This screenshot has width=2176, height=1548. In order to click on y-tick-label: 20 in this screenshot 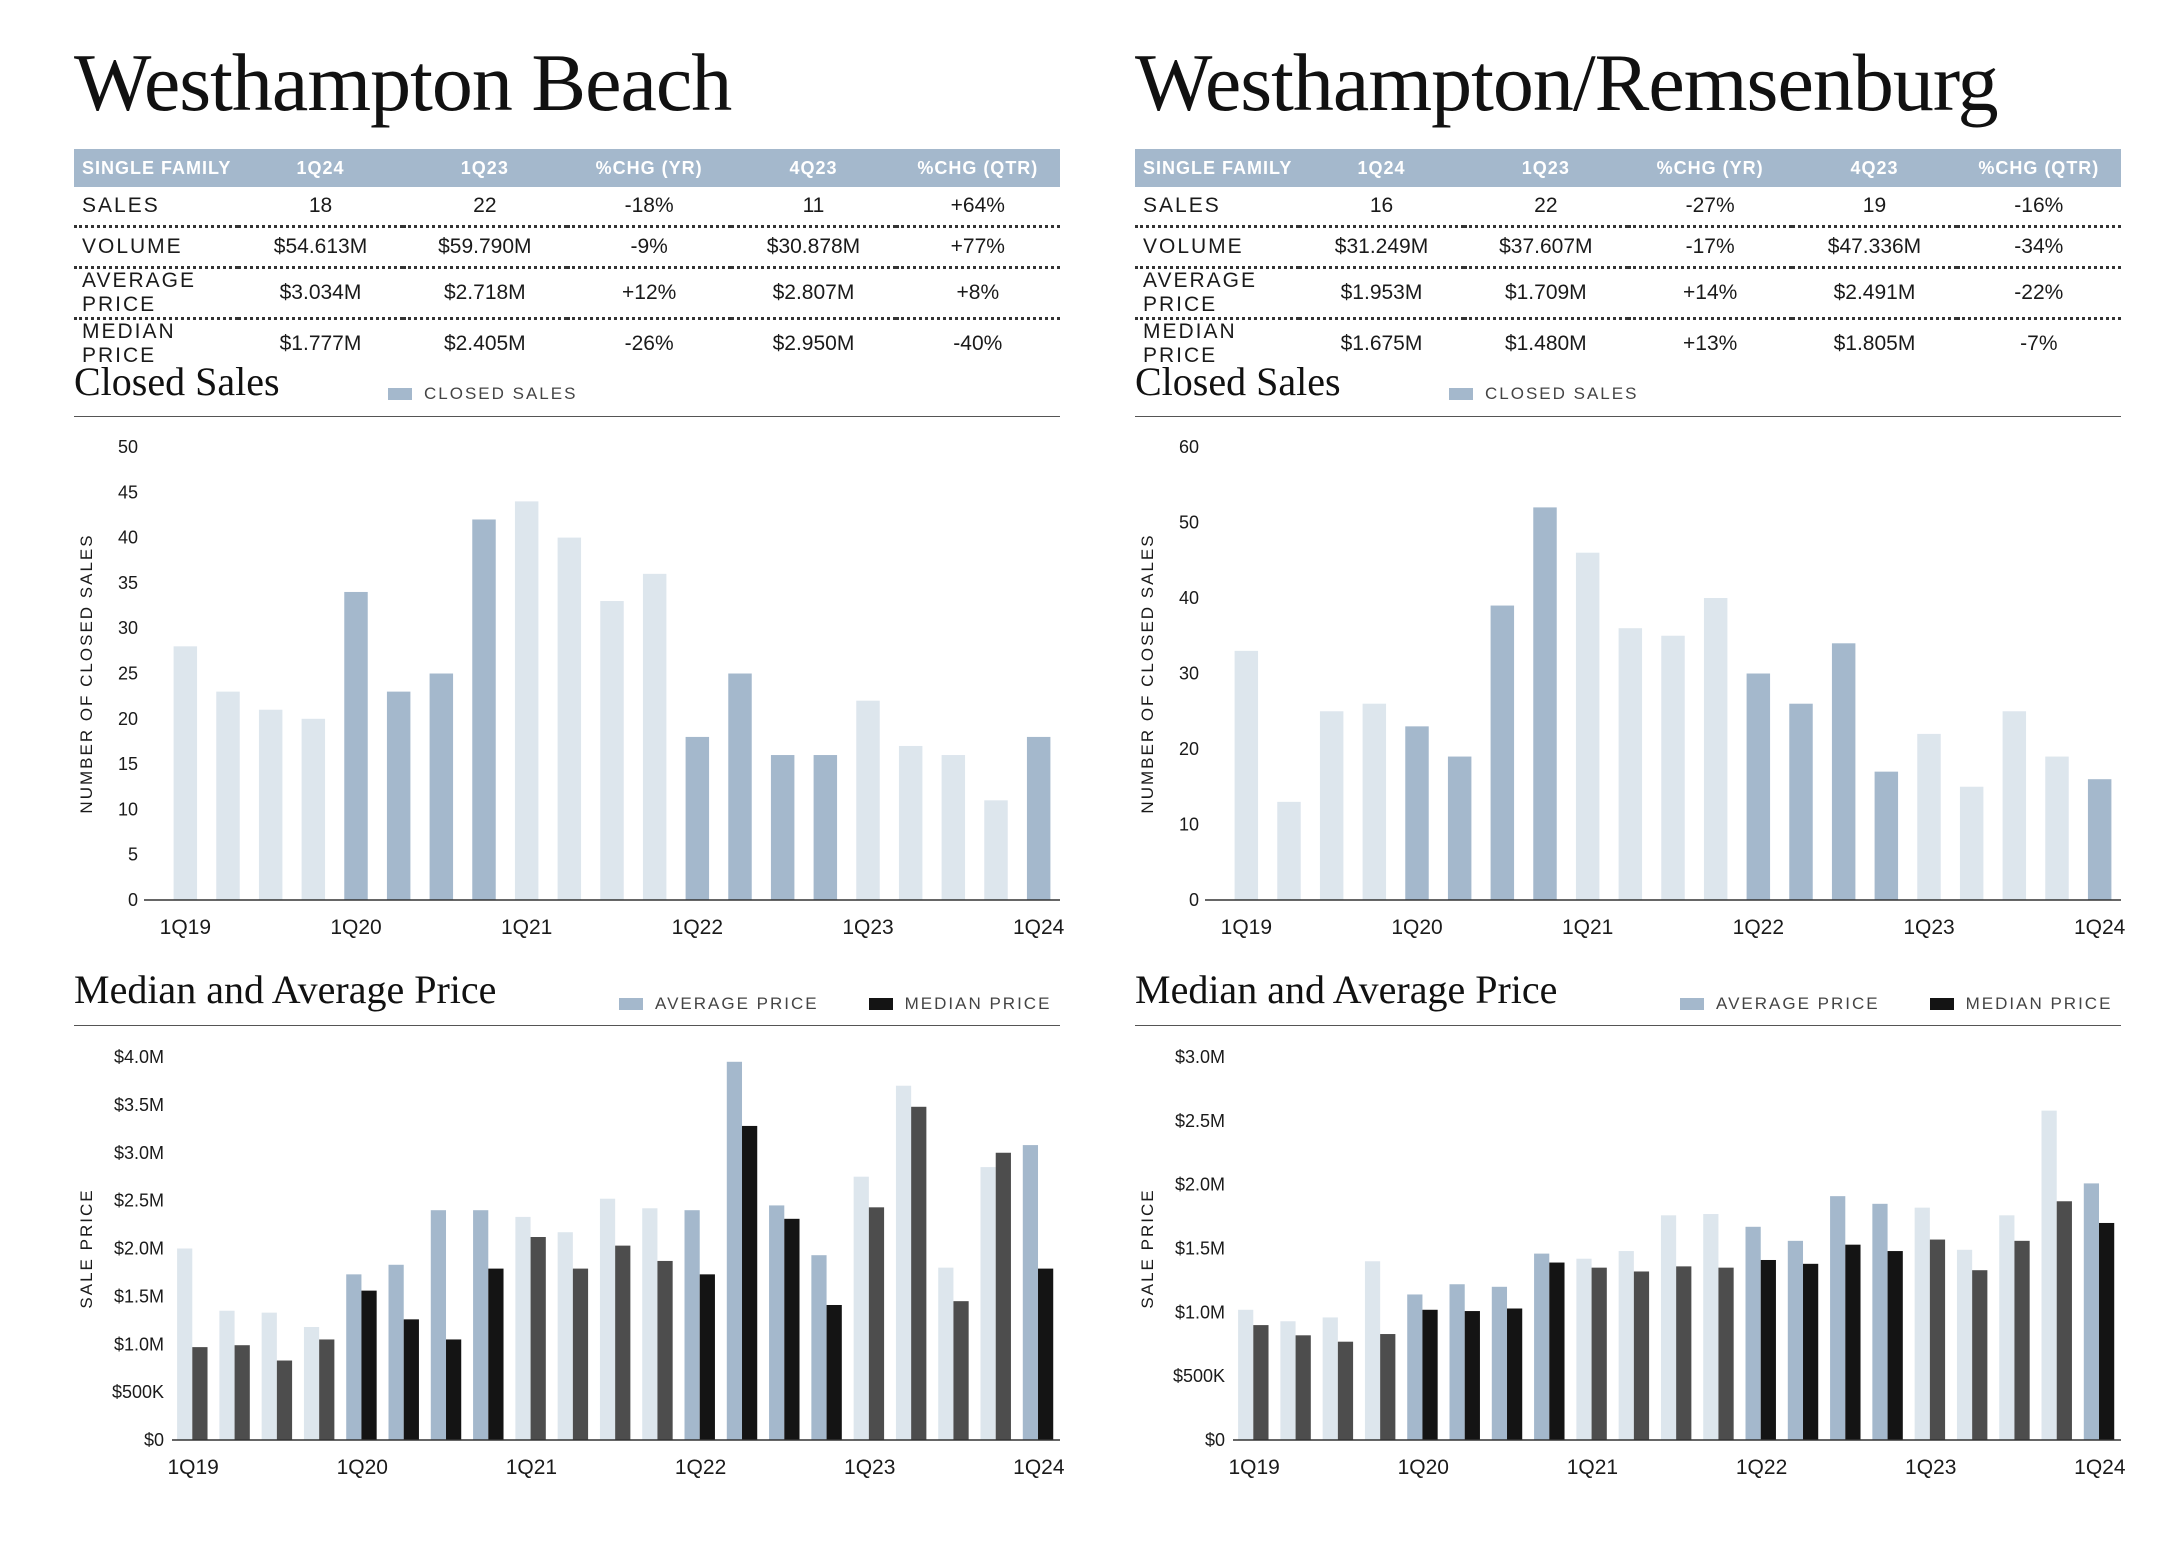, I will do `click(128, 719)`.